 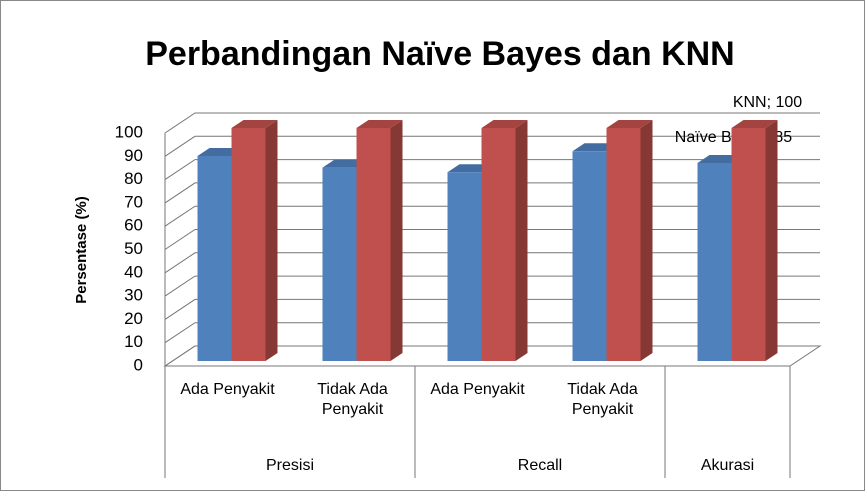 What do you see at coordinates (133, 225) in the screenshot?
I see `y-tick-label: 60` at bounding box center [133, 225].